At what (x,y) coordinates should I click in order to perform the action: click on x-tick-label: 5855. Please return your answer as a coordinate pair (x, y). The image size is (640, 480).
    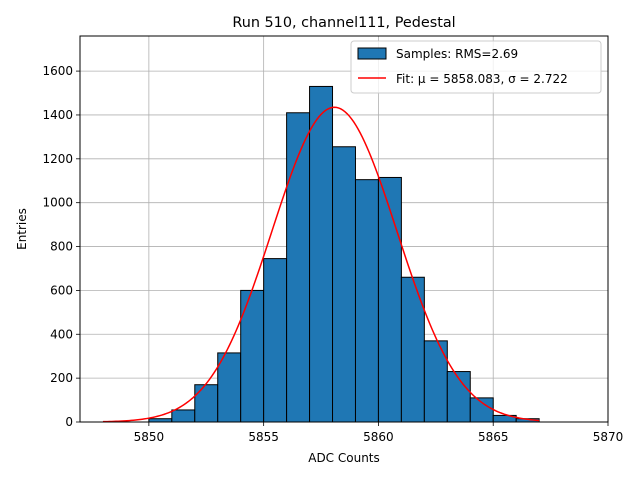
    Looking at the image, I should click on (263, 437).